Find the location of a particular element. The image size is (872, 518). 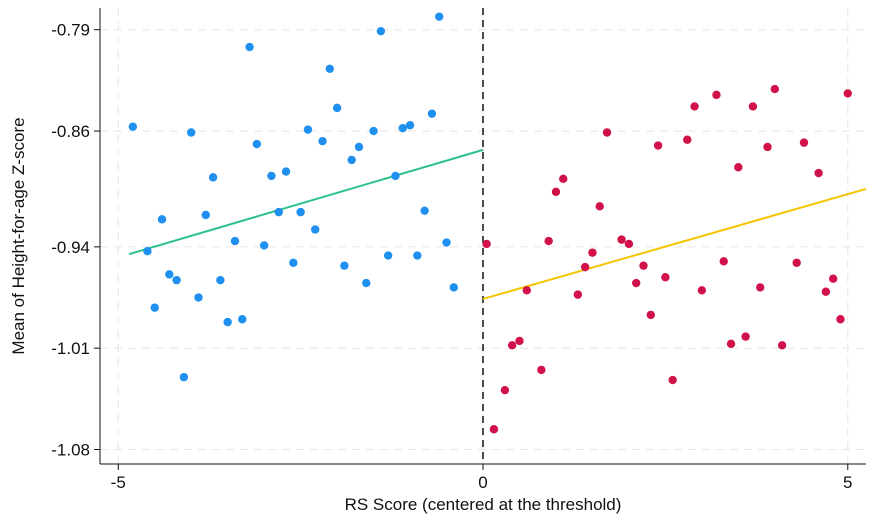

y-tick-label: -0.86 is located at coordinates (70, 131).